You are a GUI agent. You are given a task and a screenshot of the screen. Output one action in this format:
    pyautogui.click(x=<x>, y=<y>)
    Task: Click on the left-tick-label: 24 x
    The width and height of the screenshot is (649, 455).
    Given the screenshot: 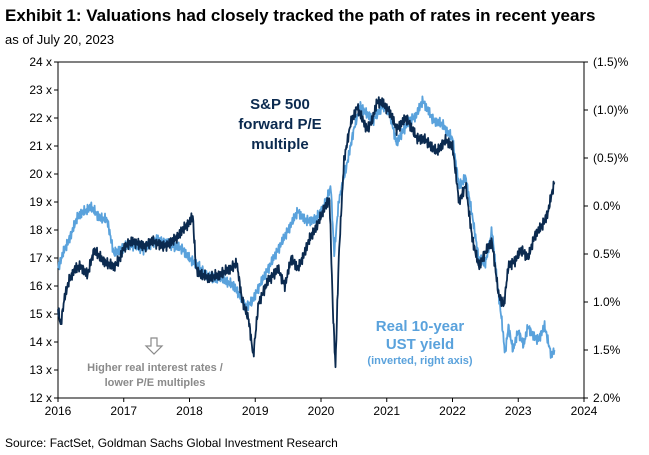 What is the action you would take?
    pyautogui.click(x=40, y=62)
    